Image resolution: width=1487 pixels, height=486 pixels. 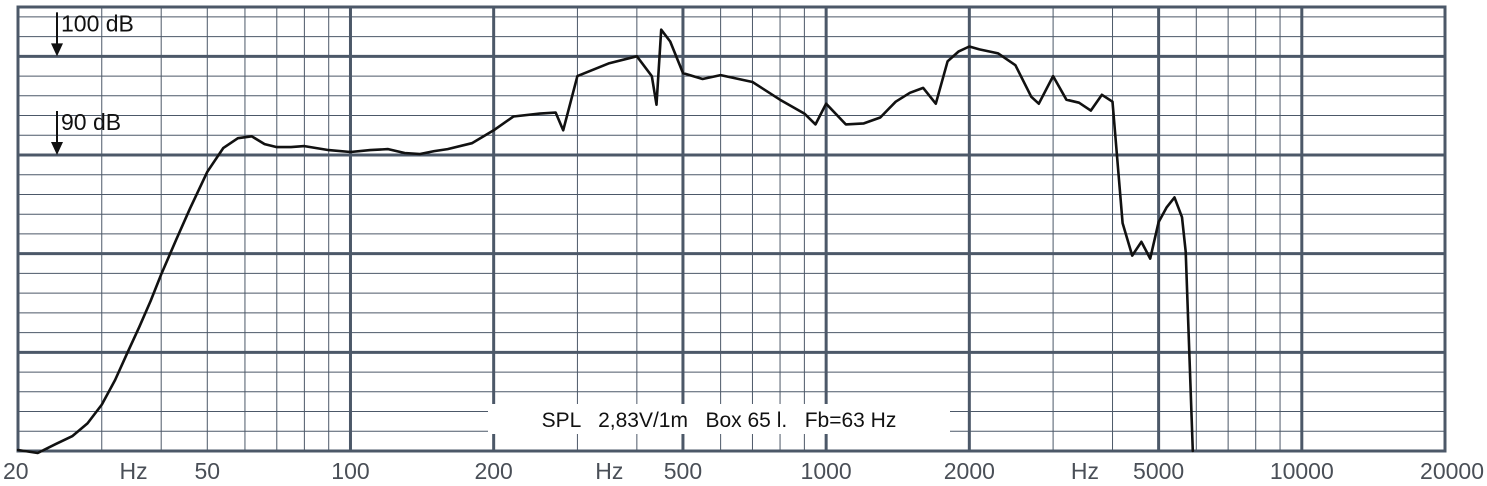 I want to click on x-tick-label: 20000, so click(x=1452, y=471).